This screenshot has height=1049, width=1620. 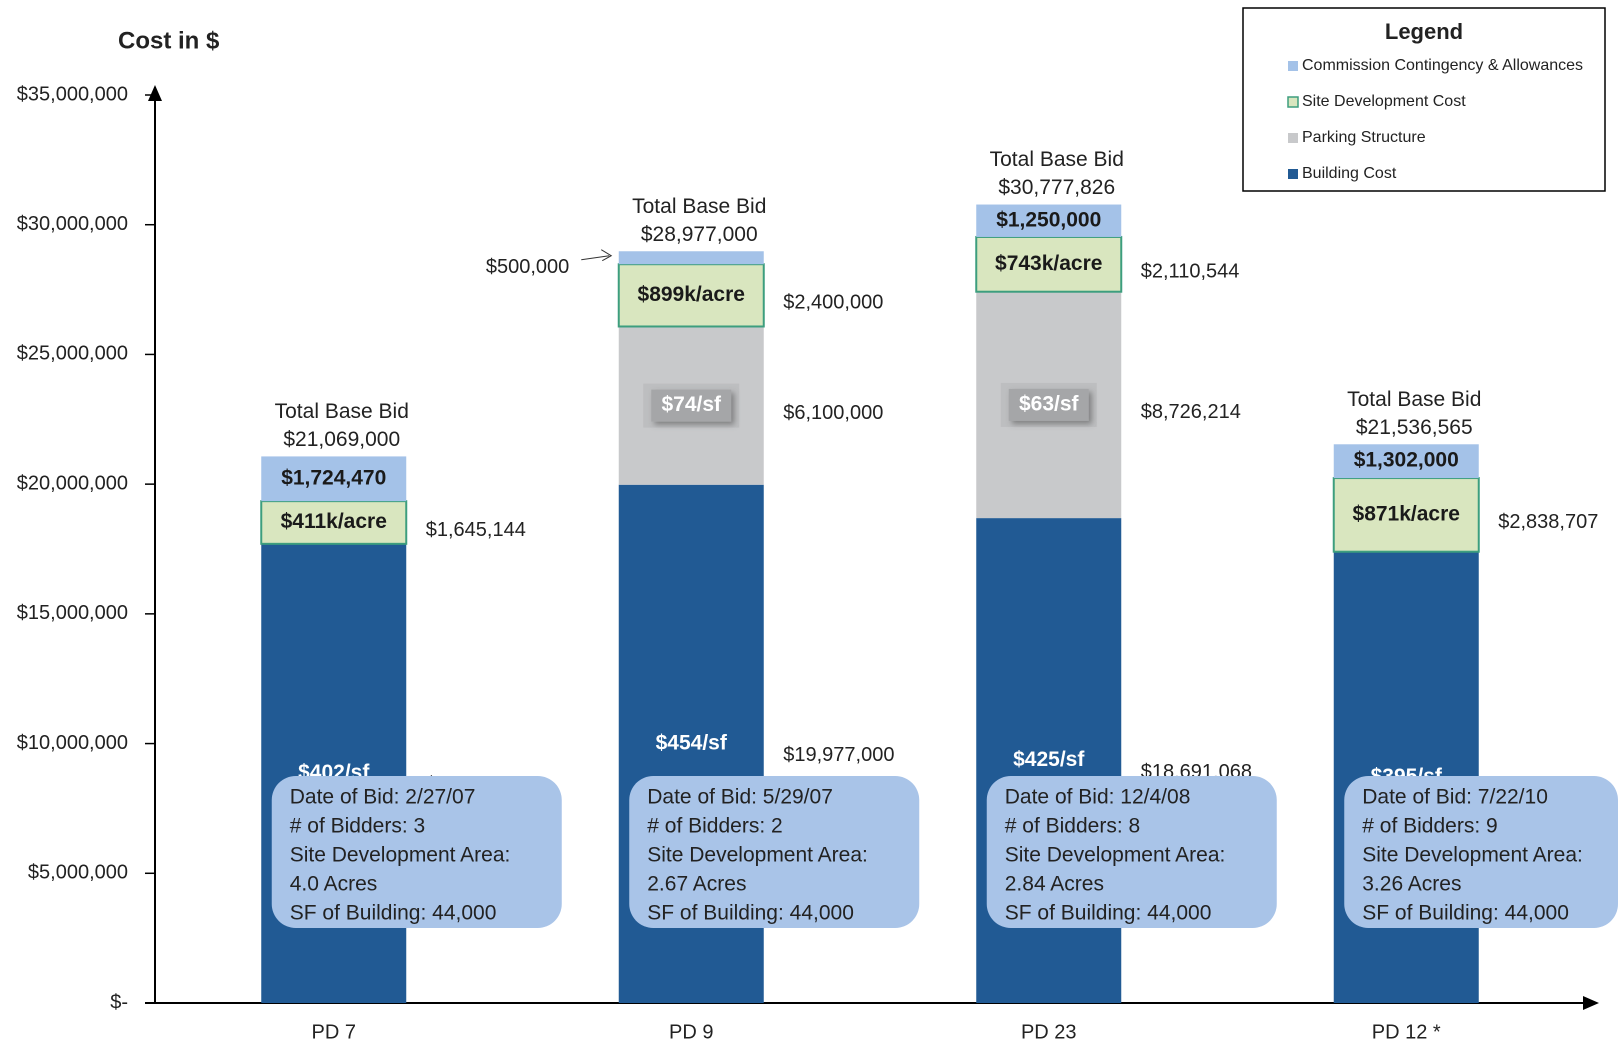 What do you see at coordinates (357, 826) in the screenshot?
I see `note-line: # of Bidders: 3` at bounding box center [357, 826].